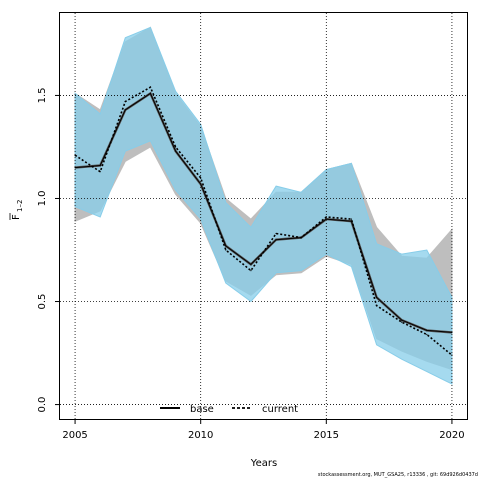 The height and width of the screenshot is (480, 480). What do you see at coordinates (452, 332) in the screenshot?
I see `point-base-2020` at bounding box center [452, 332].